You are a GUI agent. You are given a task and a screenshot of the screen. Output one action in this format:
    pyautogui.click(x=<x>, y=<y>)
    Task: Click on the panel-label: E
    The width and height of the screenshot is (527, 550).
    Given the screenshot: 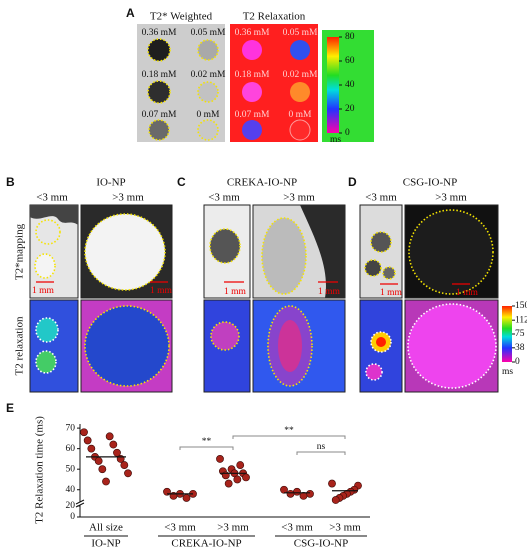 What is the action you would take?
    pyautogui.click(x=10, y=408)
    